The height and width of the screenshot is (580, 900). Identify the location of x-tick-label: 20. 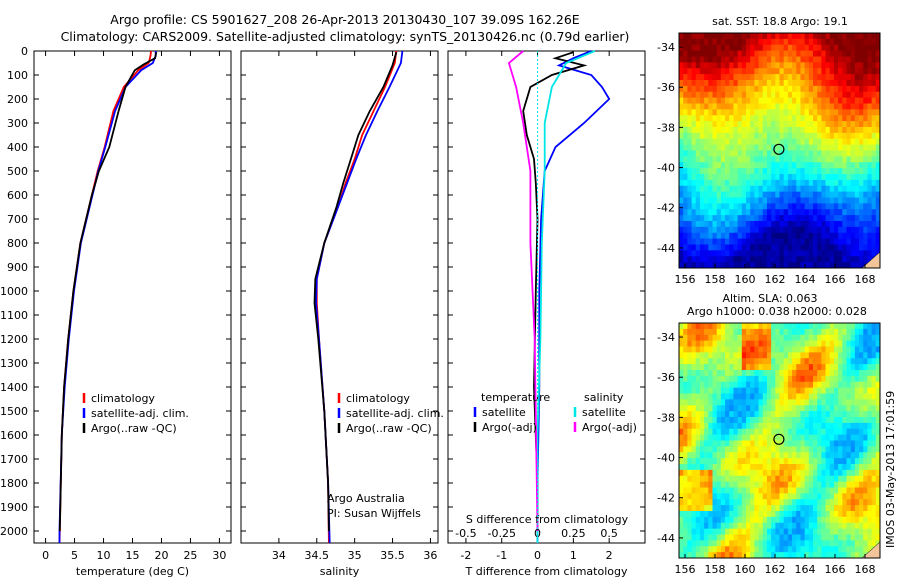
(161, 555).